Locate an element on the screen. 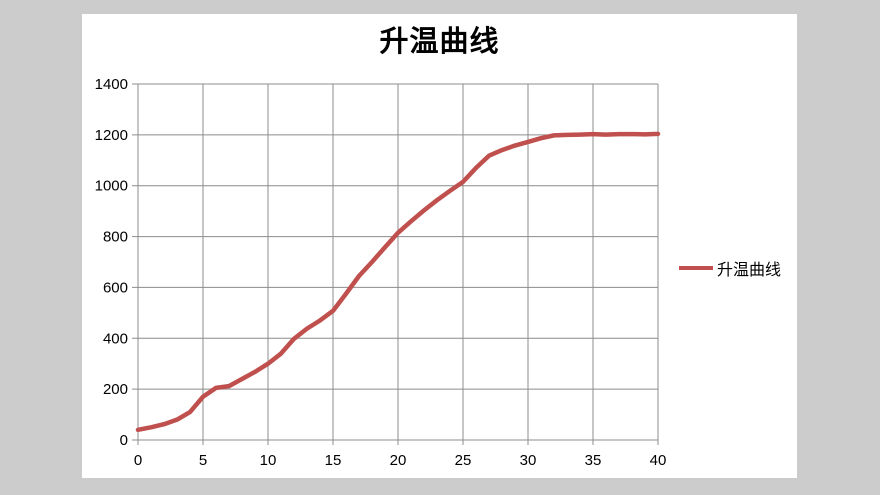 This screenshot has width=880, height=495. x-tick-label: 35 is located at coordinates (593, 460).